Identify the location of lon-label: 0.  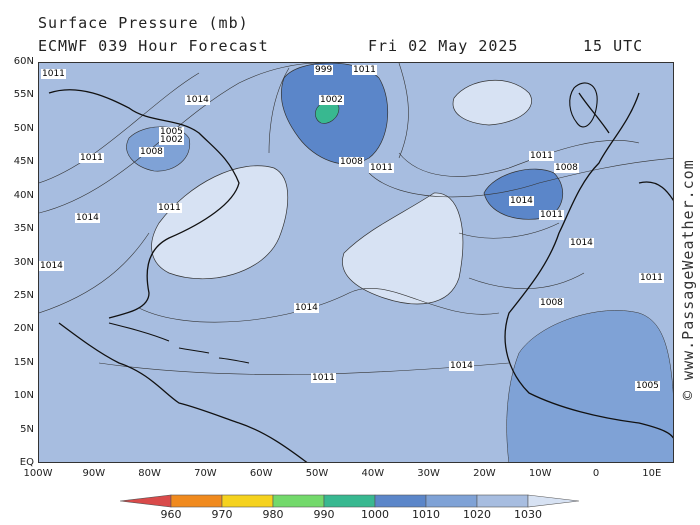
(596, 473).